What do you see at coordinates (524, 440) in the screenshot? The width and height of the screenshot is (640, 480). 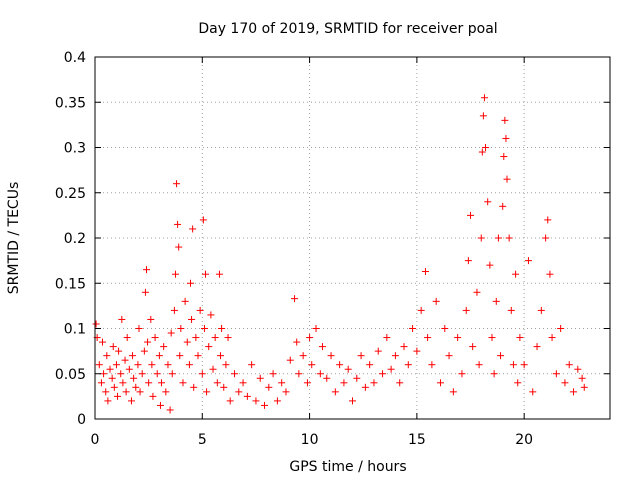 I see `x-tick-label: 20` at bounding box center [524, 440].